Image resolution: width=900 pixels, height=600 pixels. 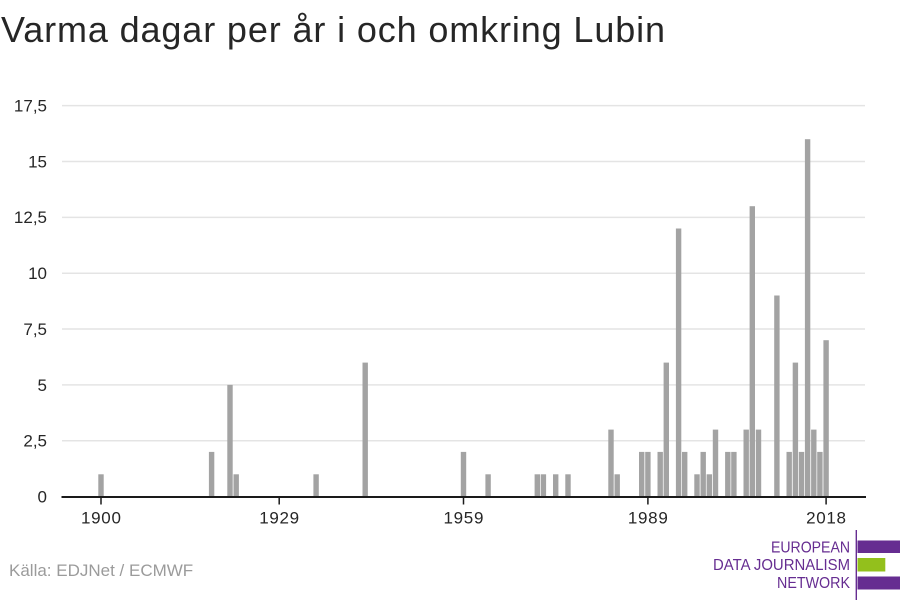 I want to click on svg-text: 1900, so click(x=101, y=518).